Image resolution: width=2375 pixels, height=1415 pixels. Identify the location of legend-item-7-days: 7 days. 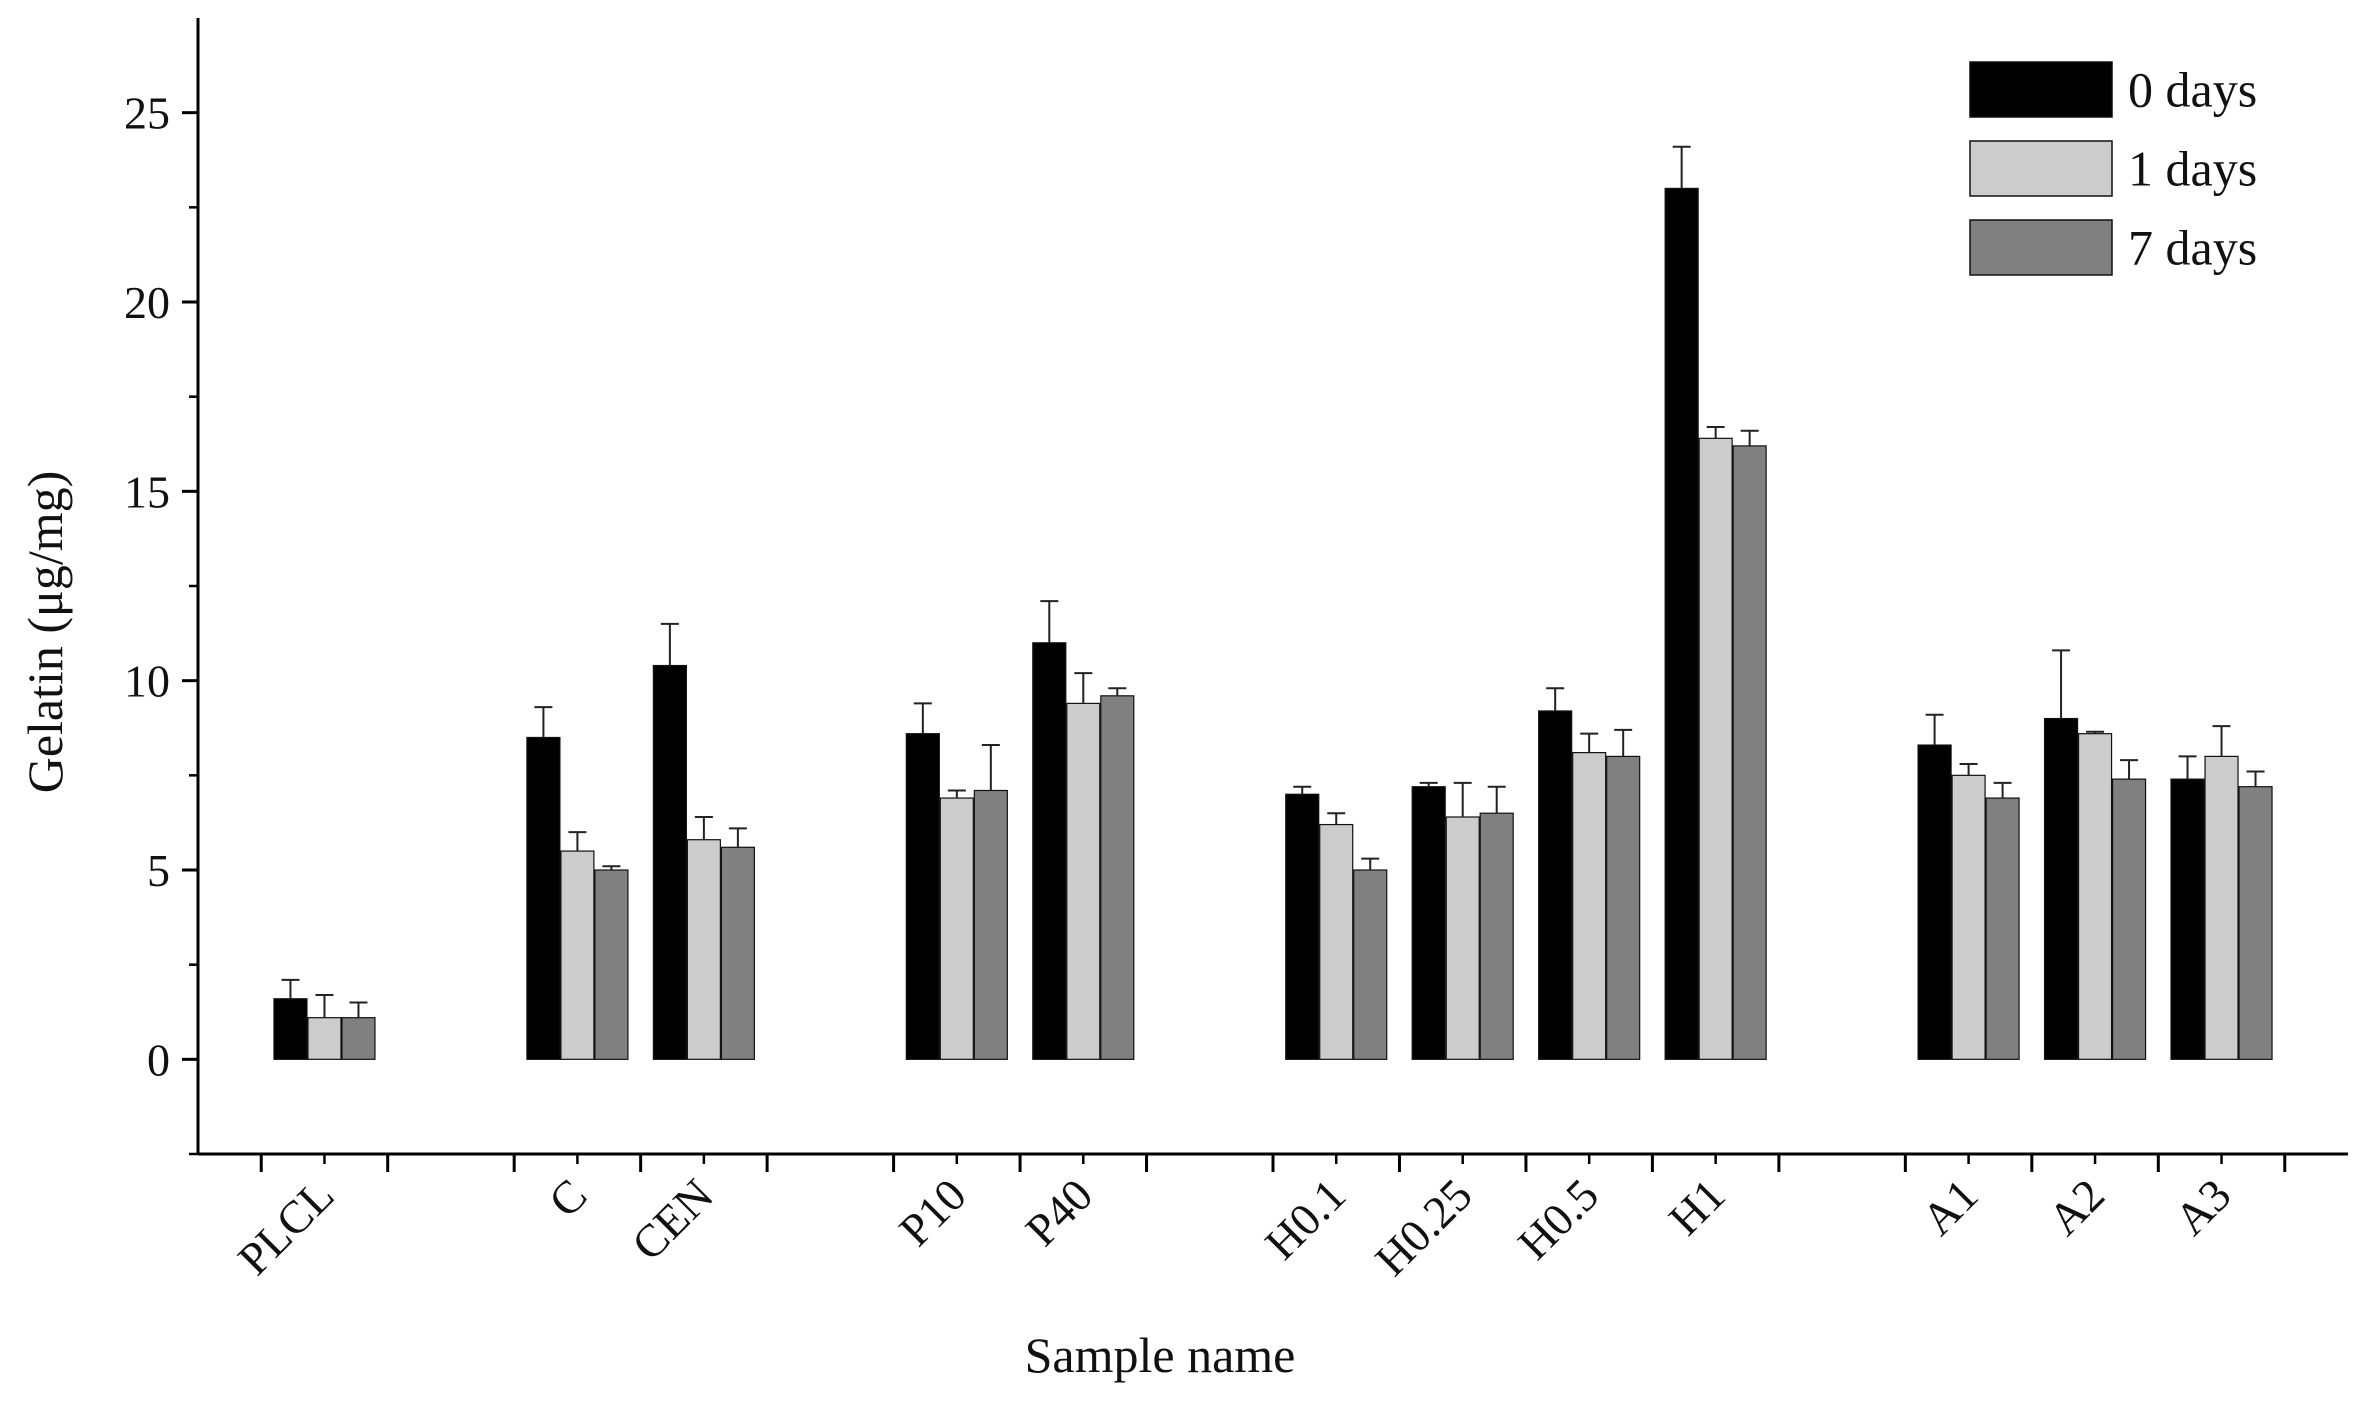
(2113, 247).